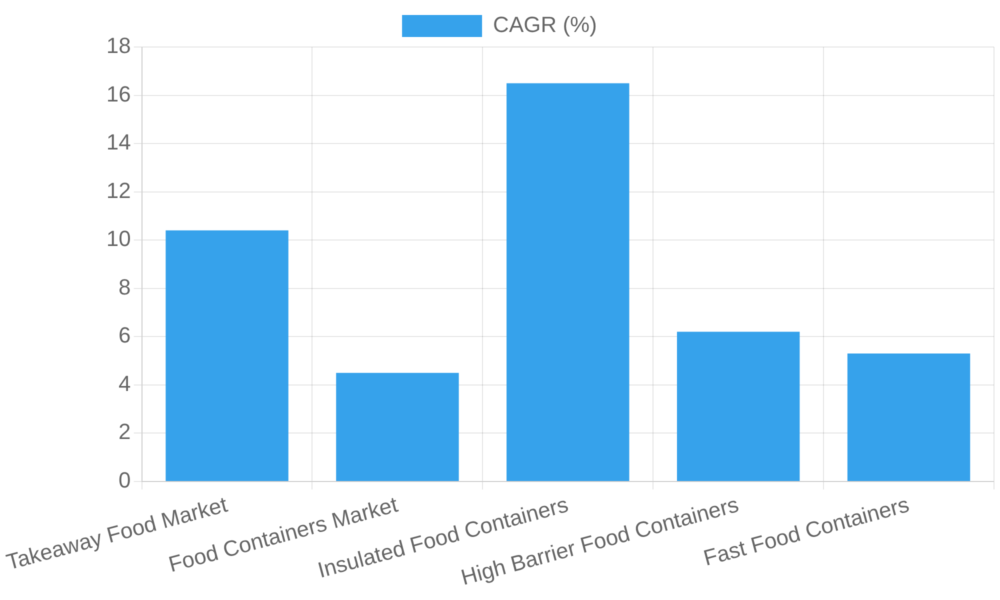 This screenshot has height=600, width=1000. I want to click on y-tick-label: 18, so click(118, 45).